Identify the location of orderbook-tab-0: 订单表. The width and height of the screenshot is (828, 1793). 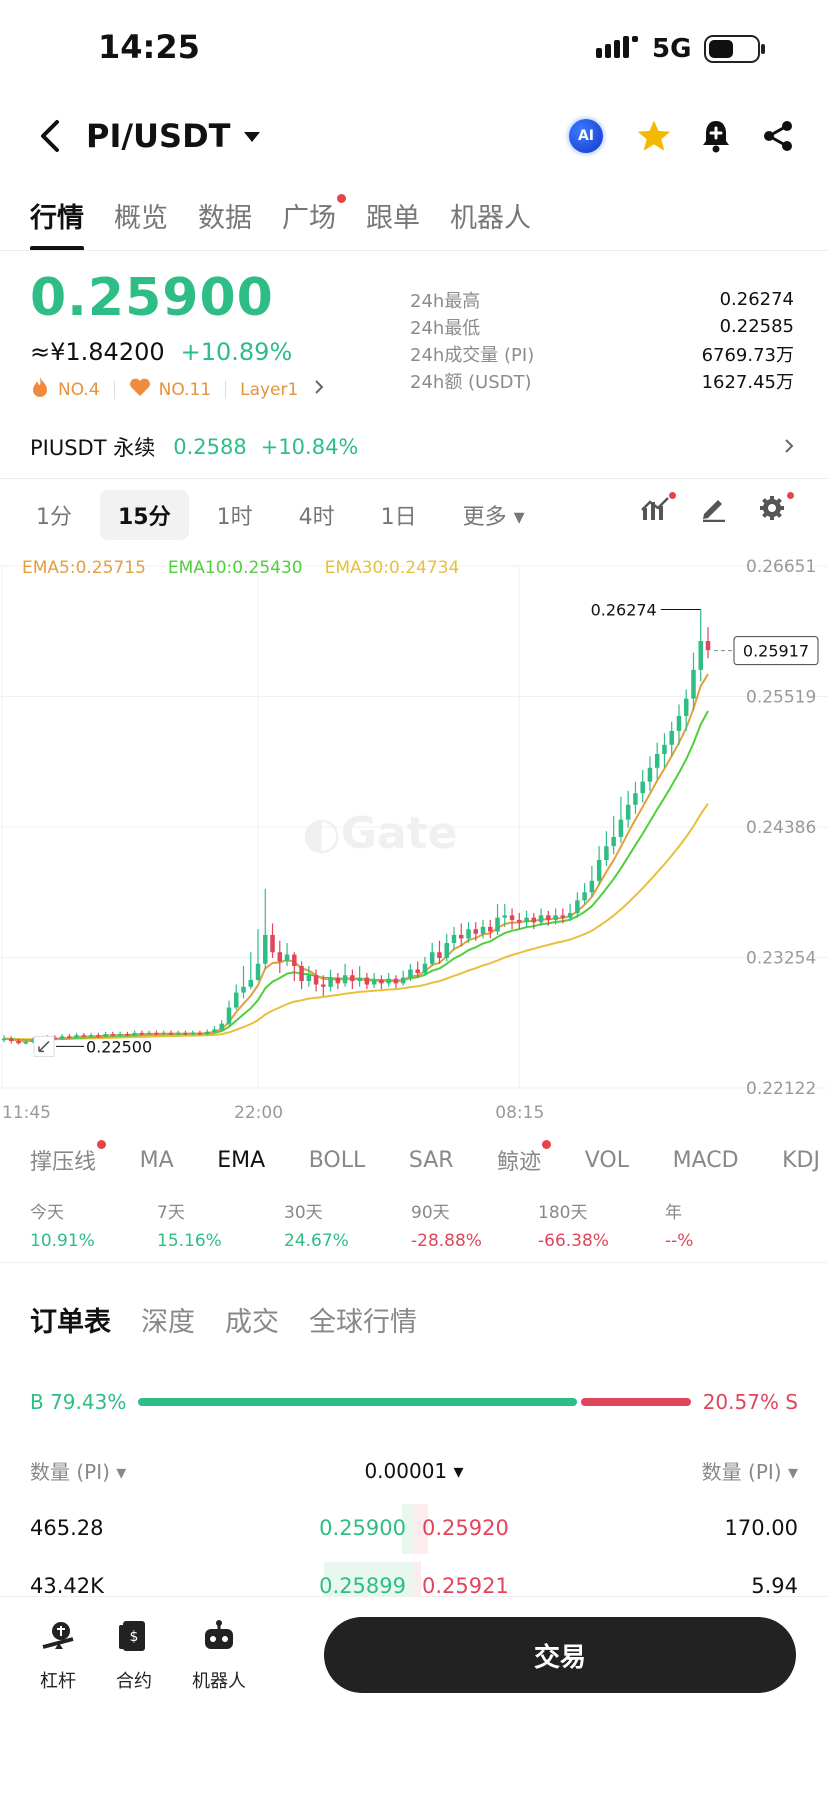
(70, 1322).